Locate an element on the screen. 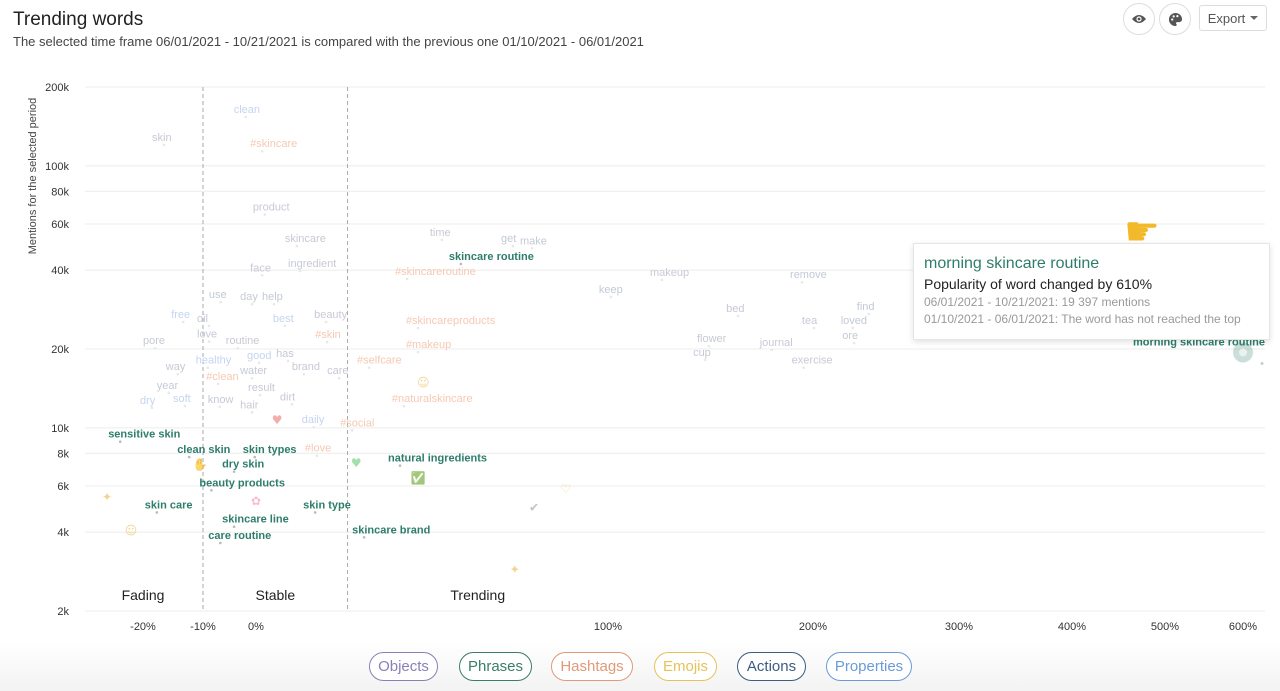 The image size is (1280, 691). legend-toggle-properties: Properties is located at coordinates (869, 666).